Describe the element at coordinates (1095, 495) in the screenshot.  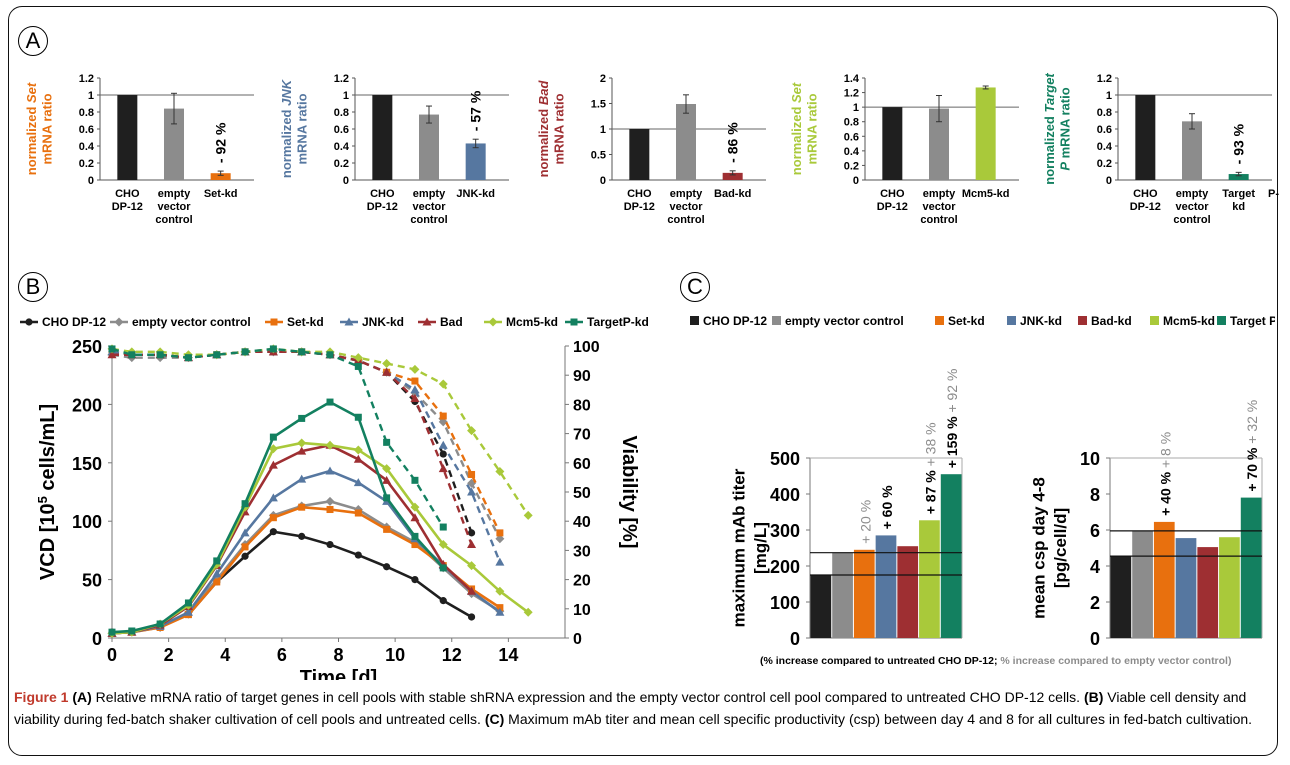
I see `chart-c1-ytick: 8` at that location.